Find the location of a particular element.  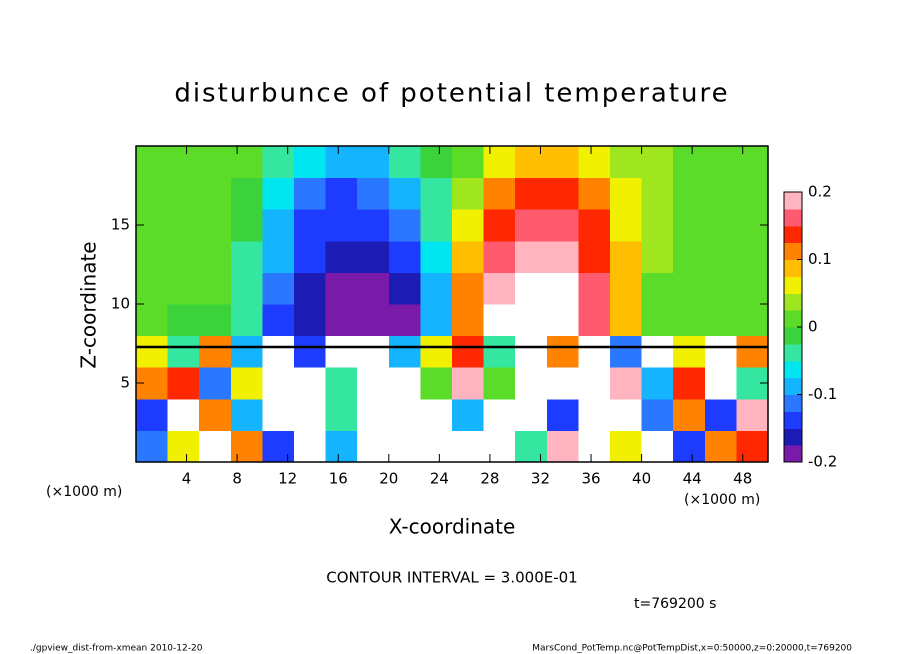

x-tick-label: 28 is located at coordinates (489, 479).